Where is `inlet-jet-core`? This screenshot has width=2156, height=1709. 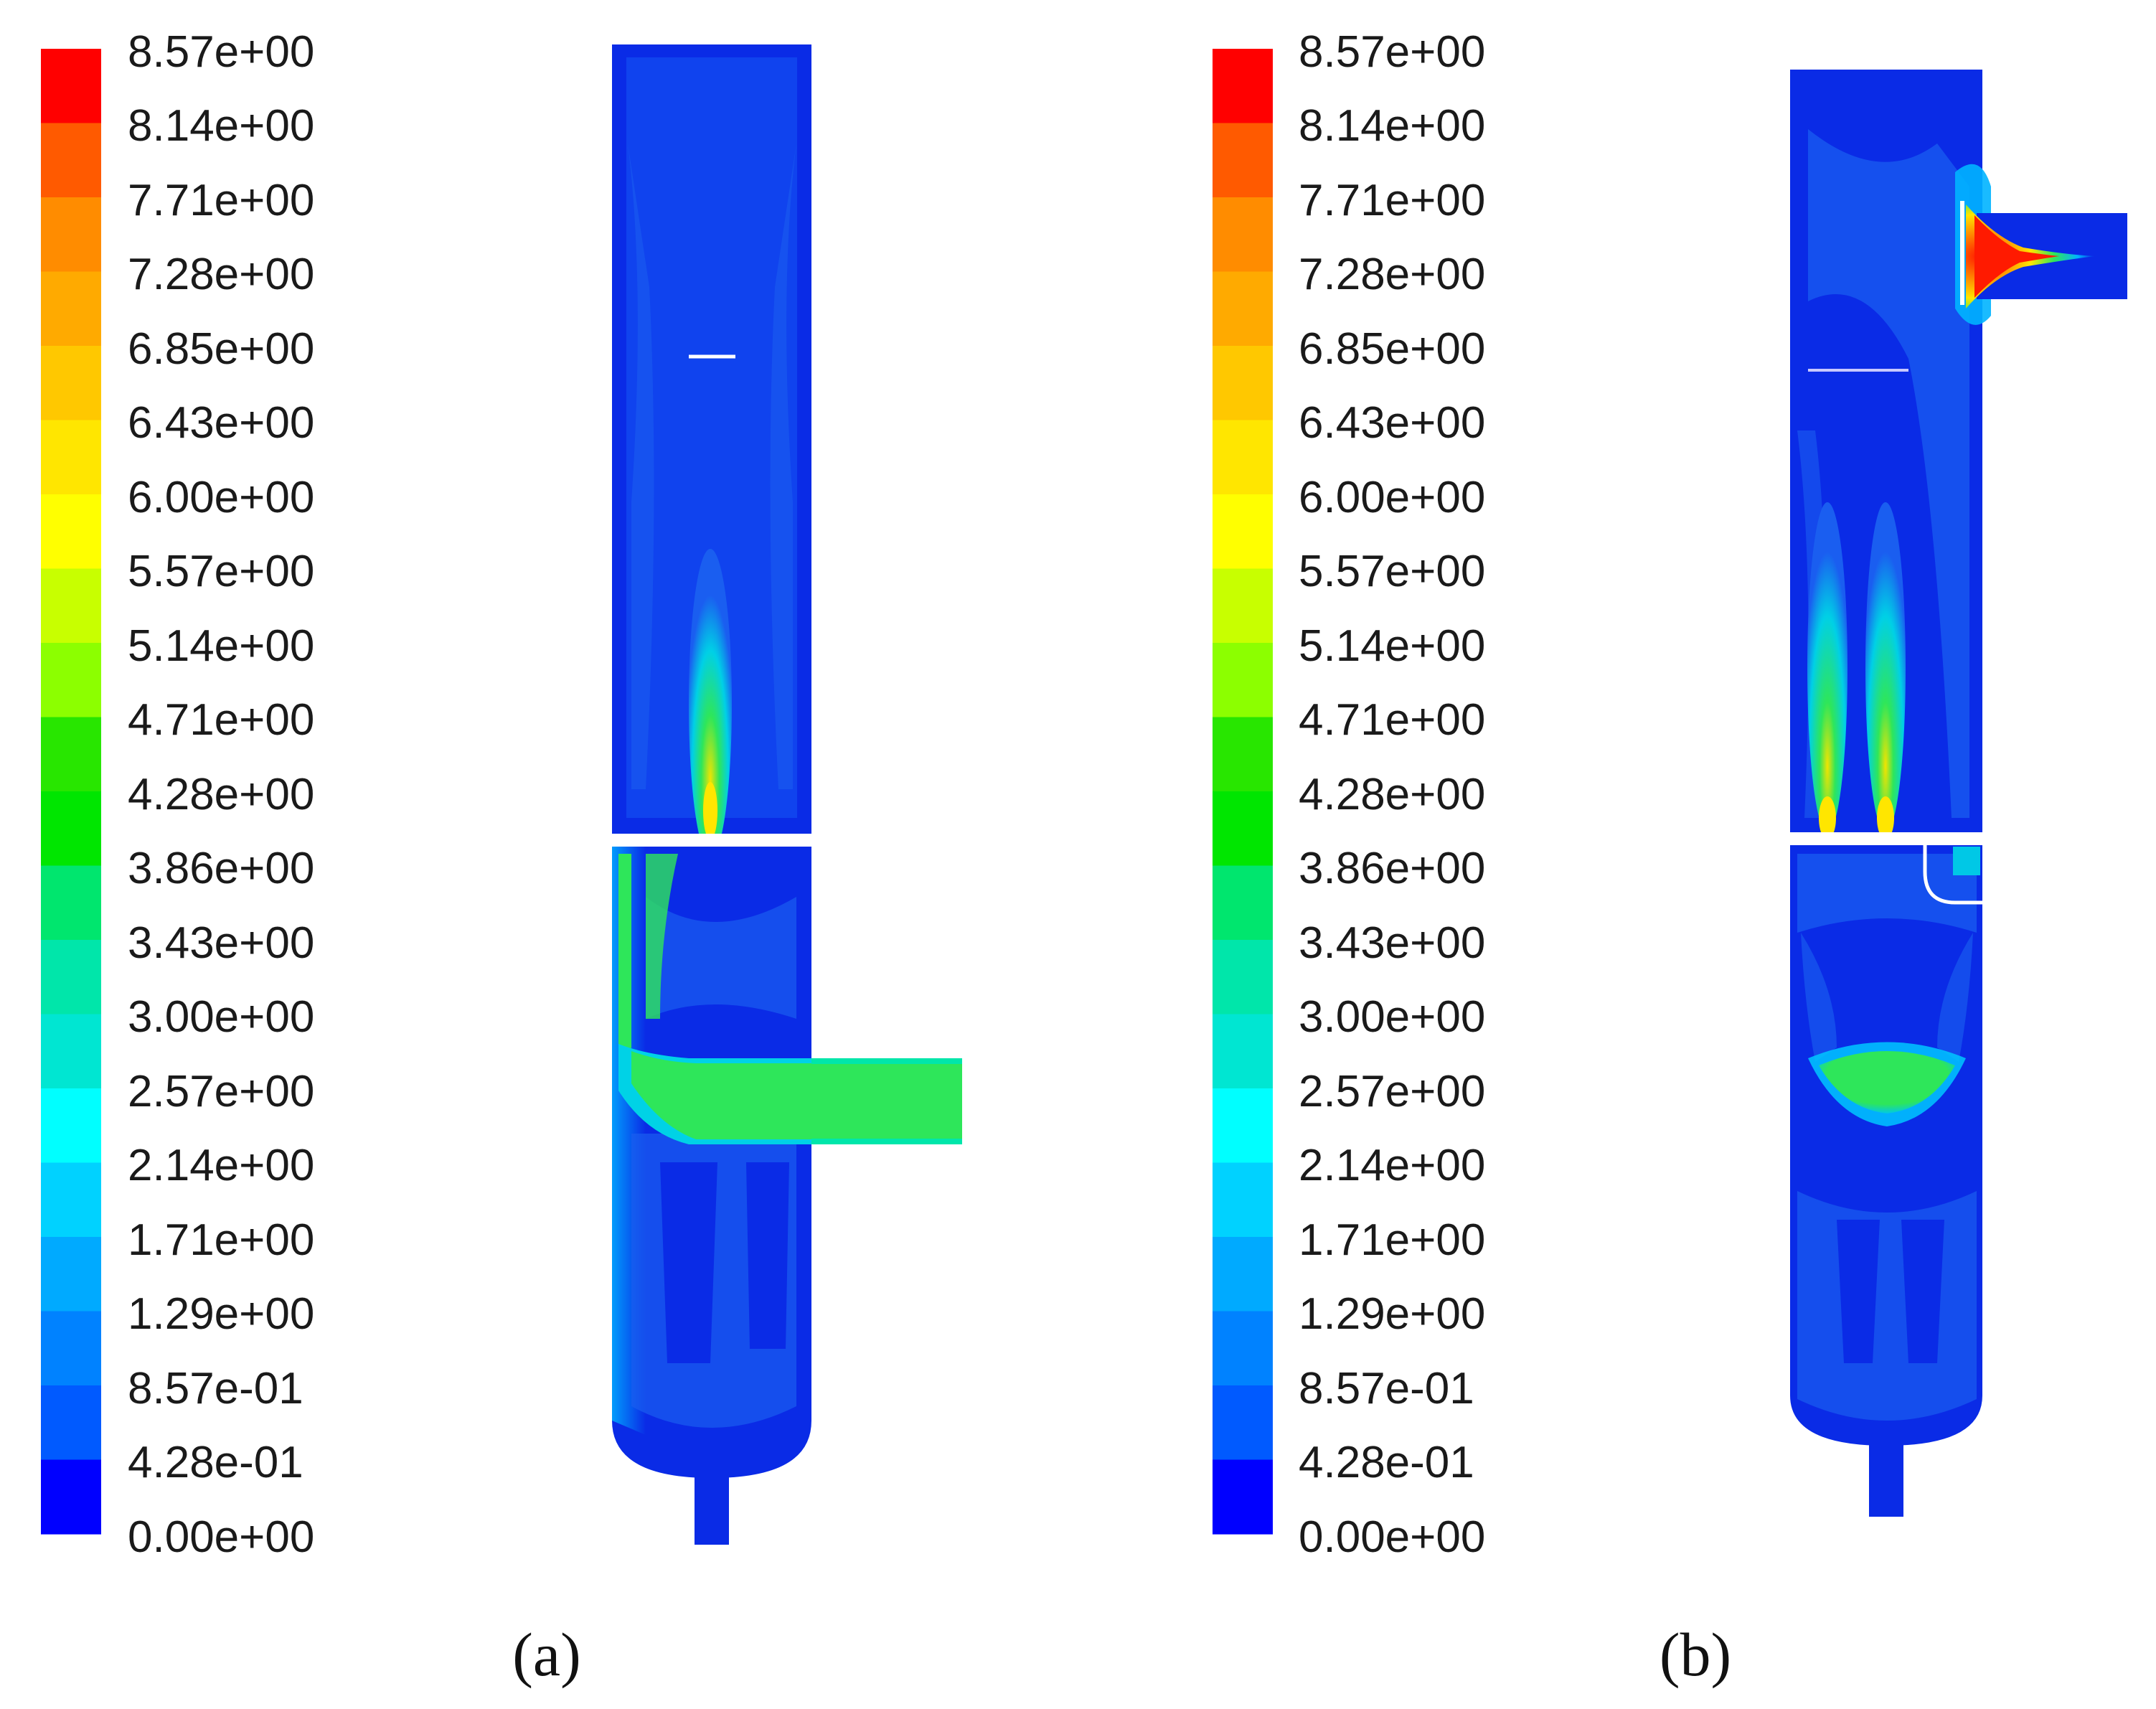
inlet-jet-core is located at coordinates (721, 1095).